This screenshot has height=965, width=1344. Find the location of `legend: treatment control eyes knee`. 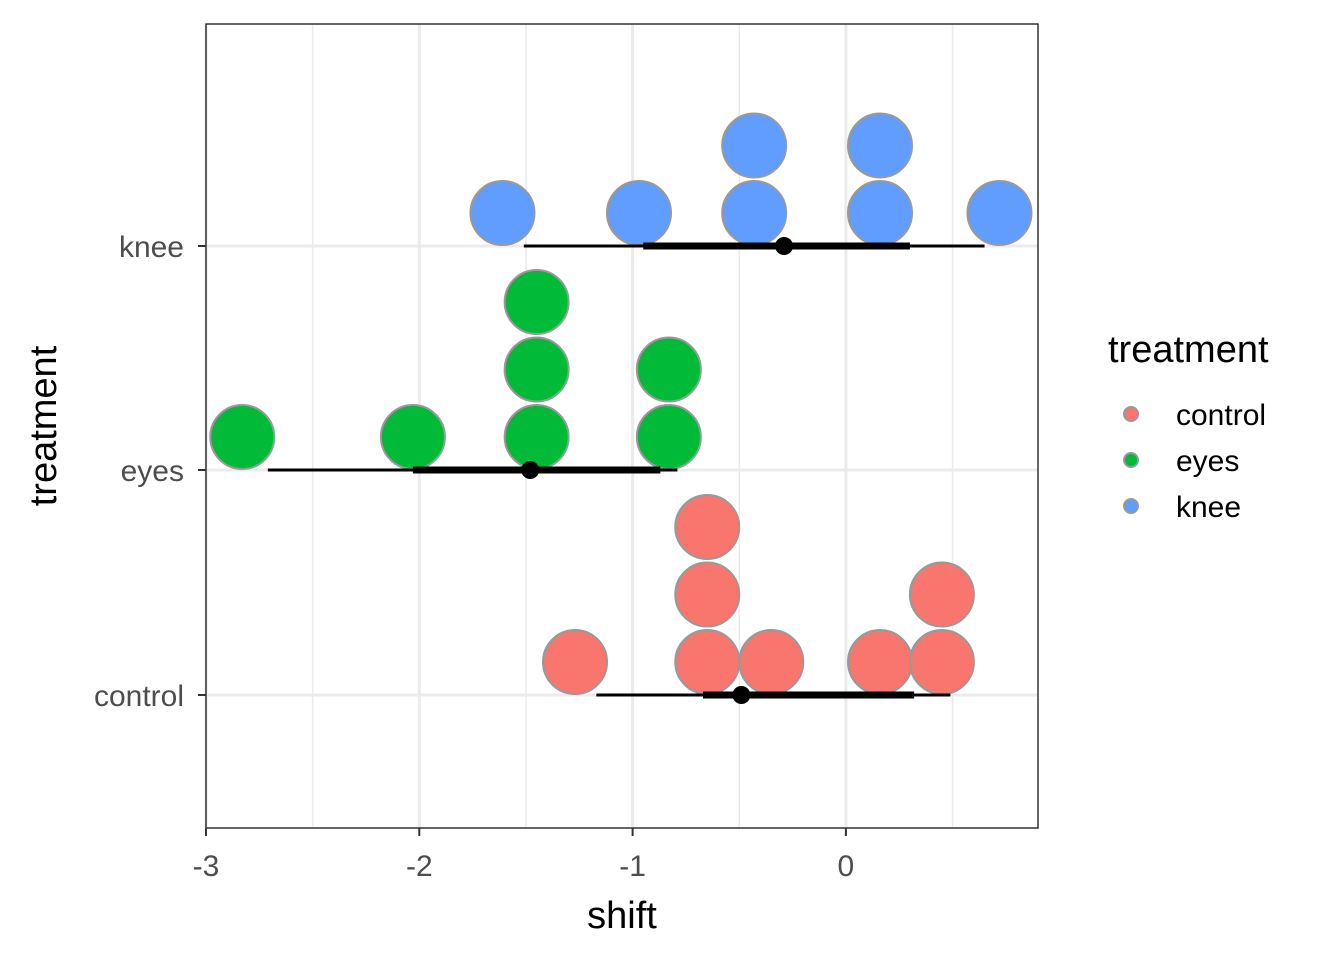

legend: treatment control eyes knee is located at coordinates (1188, 426).